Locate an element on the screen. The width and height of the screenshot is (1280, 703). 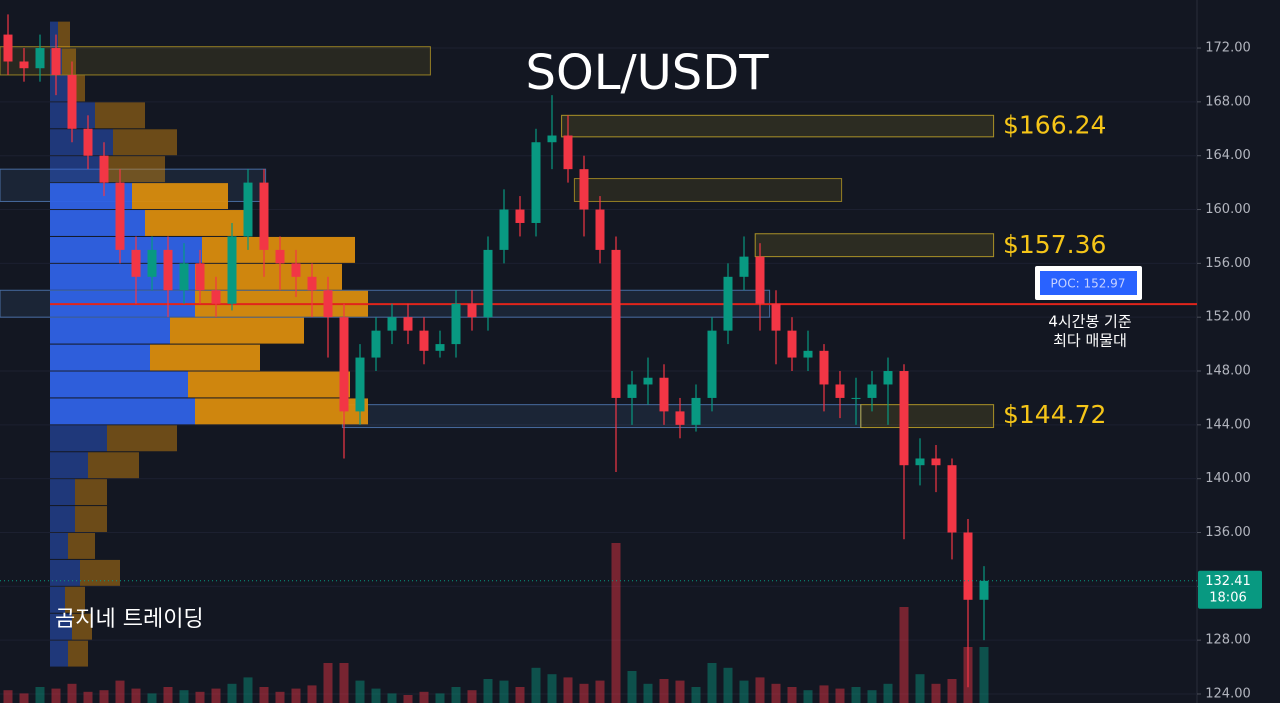
current-price-label: 132.41 is located at coordinates (1228, 581).